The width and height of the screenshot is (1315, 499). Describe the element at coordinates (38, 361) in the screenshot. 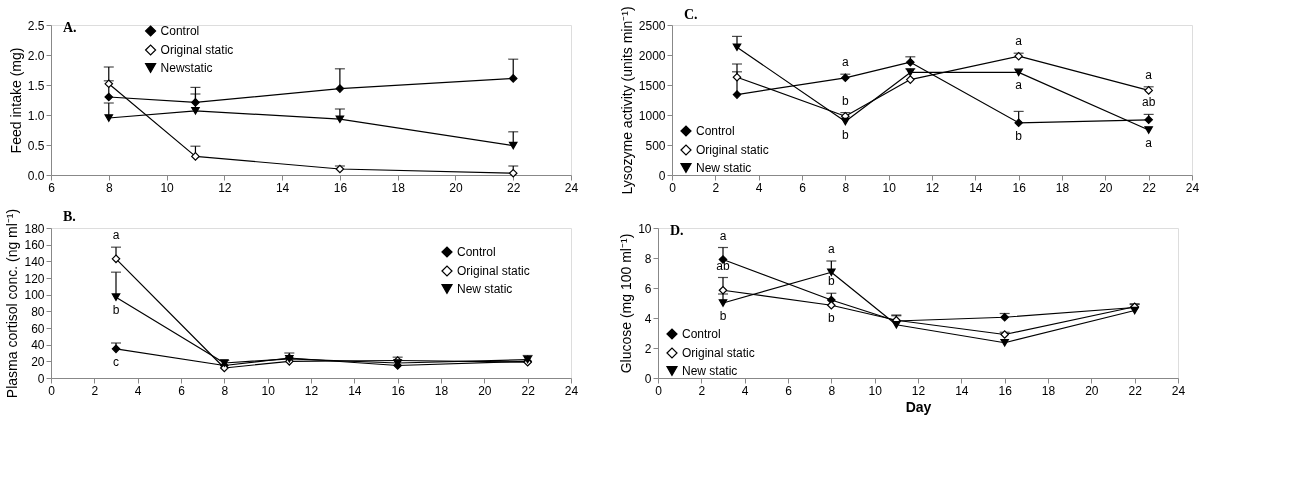

I see `y-tick-label: 20` at that location.